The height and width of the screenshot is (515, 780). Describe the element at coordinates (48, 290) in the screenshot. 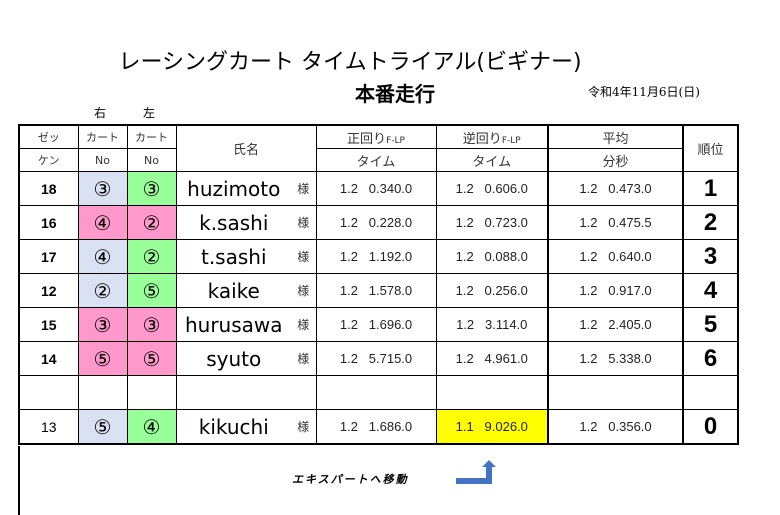

I see `zekken-cell: 12` at that location.